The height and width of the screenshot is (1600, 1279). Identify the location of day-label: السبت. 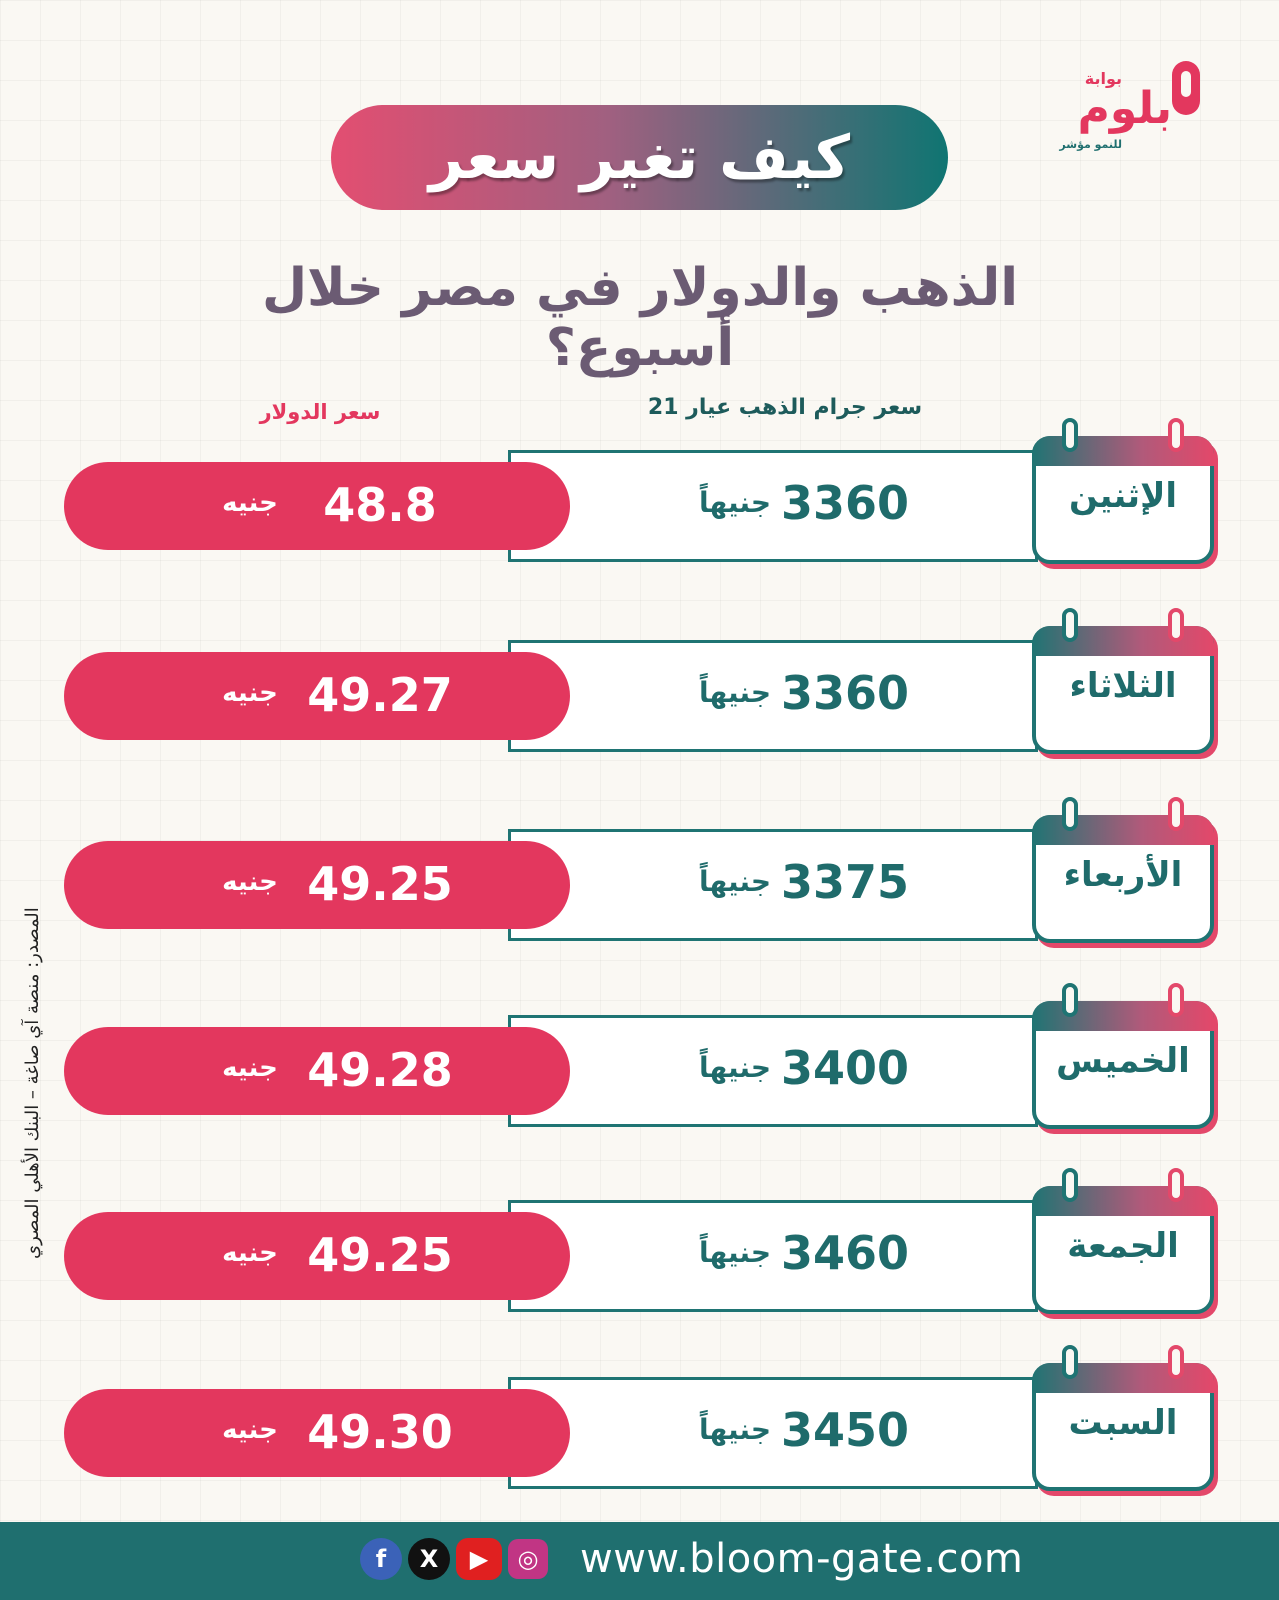
(1123, 1423).